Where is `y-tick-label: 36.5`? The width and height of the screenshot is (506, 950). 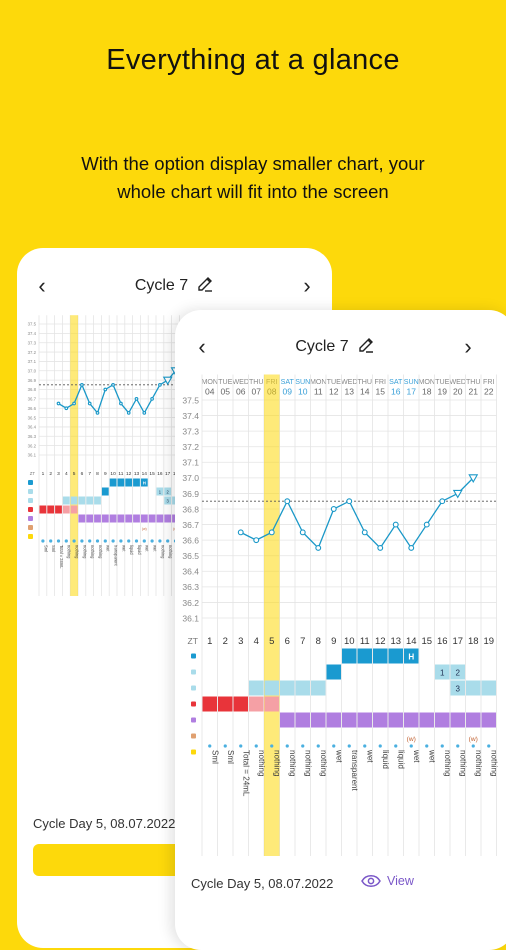
y-tick-label: 36.5 is located at coordinates (32, 417).